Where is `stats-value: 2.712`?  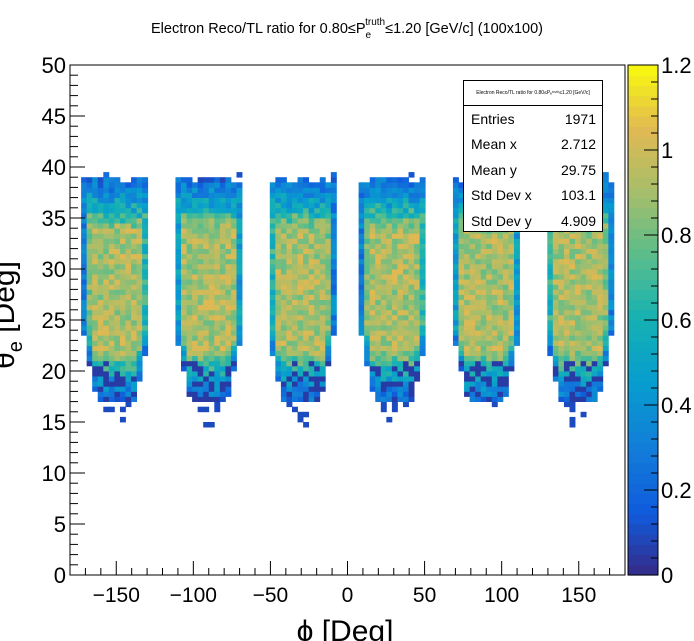
stats-value: 2.712 is located at coordinates (578, 144).